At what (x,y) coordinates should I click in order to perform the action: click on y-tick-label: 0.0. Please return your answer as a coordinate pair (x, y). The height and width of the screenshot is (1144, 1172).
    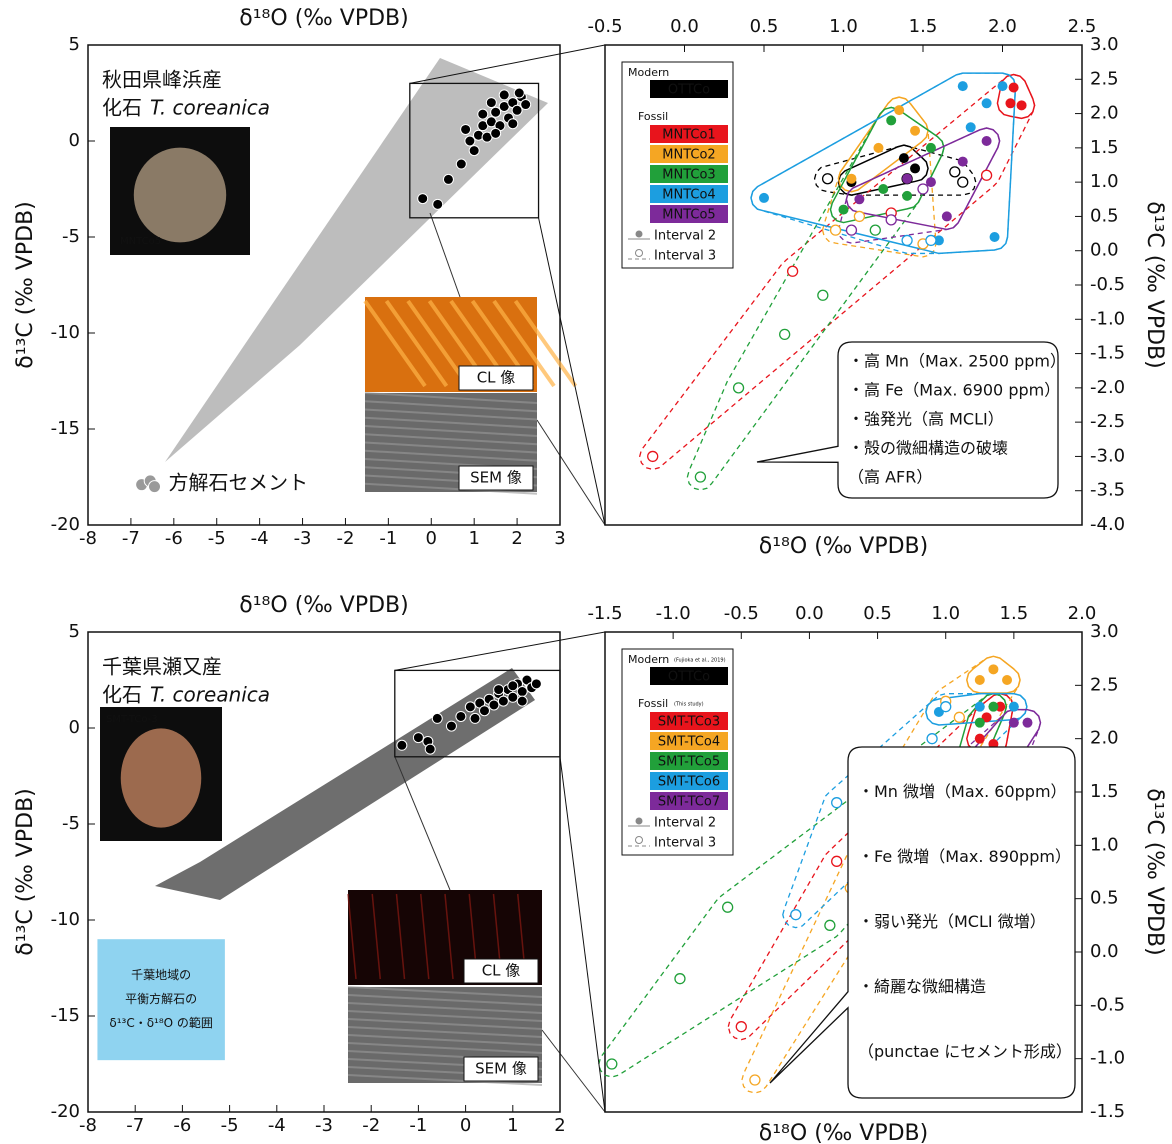
    Looking at the image, I should click on (1104, 250).